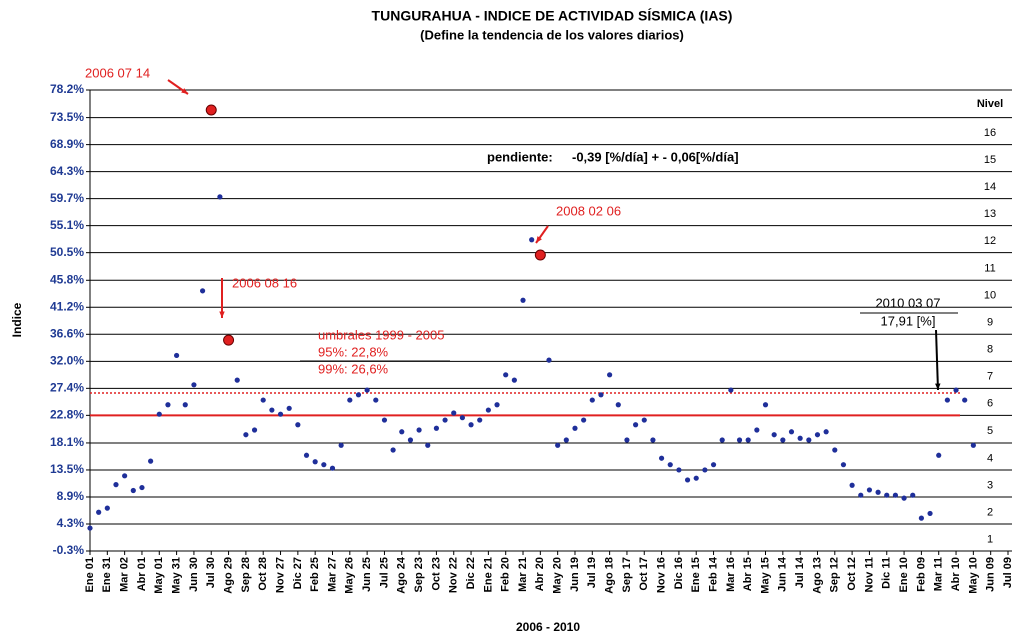 This screenshot has width=1015, height=637. I want to click on x-tick-label: Dic 22, so click(471, 573).